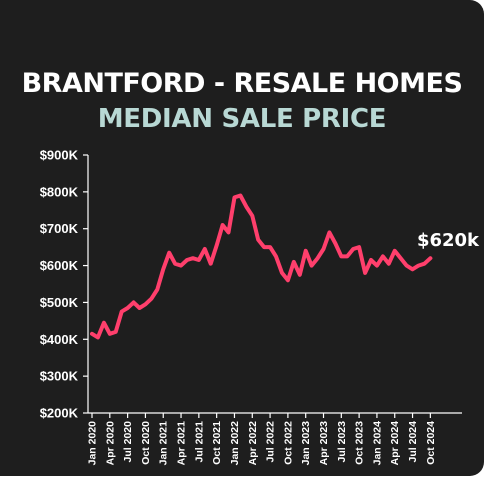  Describe the element at coordinates (199, 442) in the screenshot. I see `x-tick-label: Jul 2021` at that location.